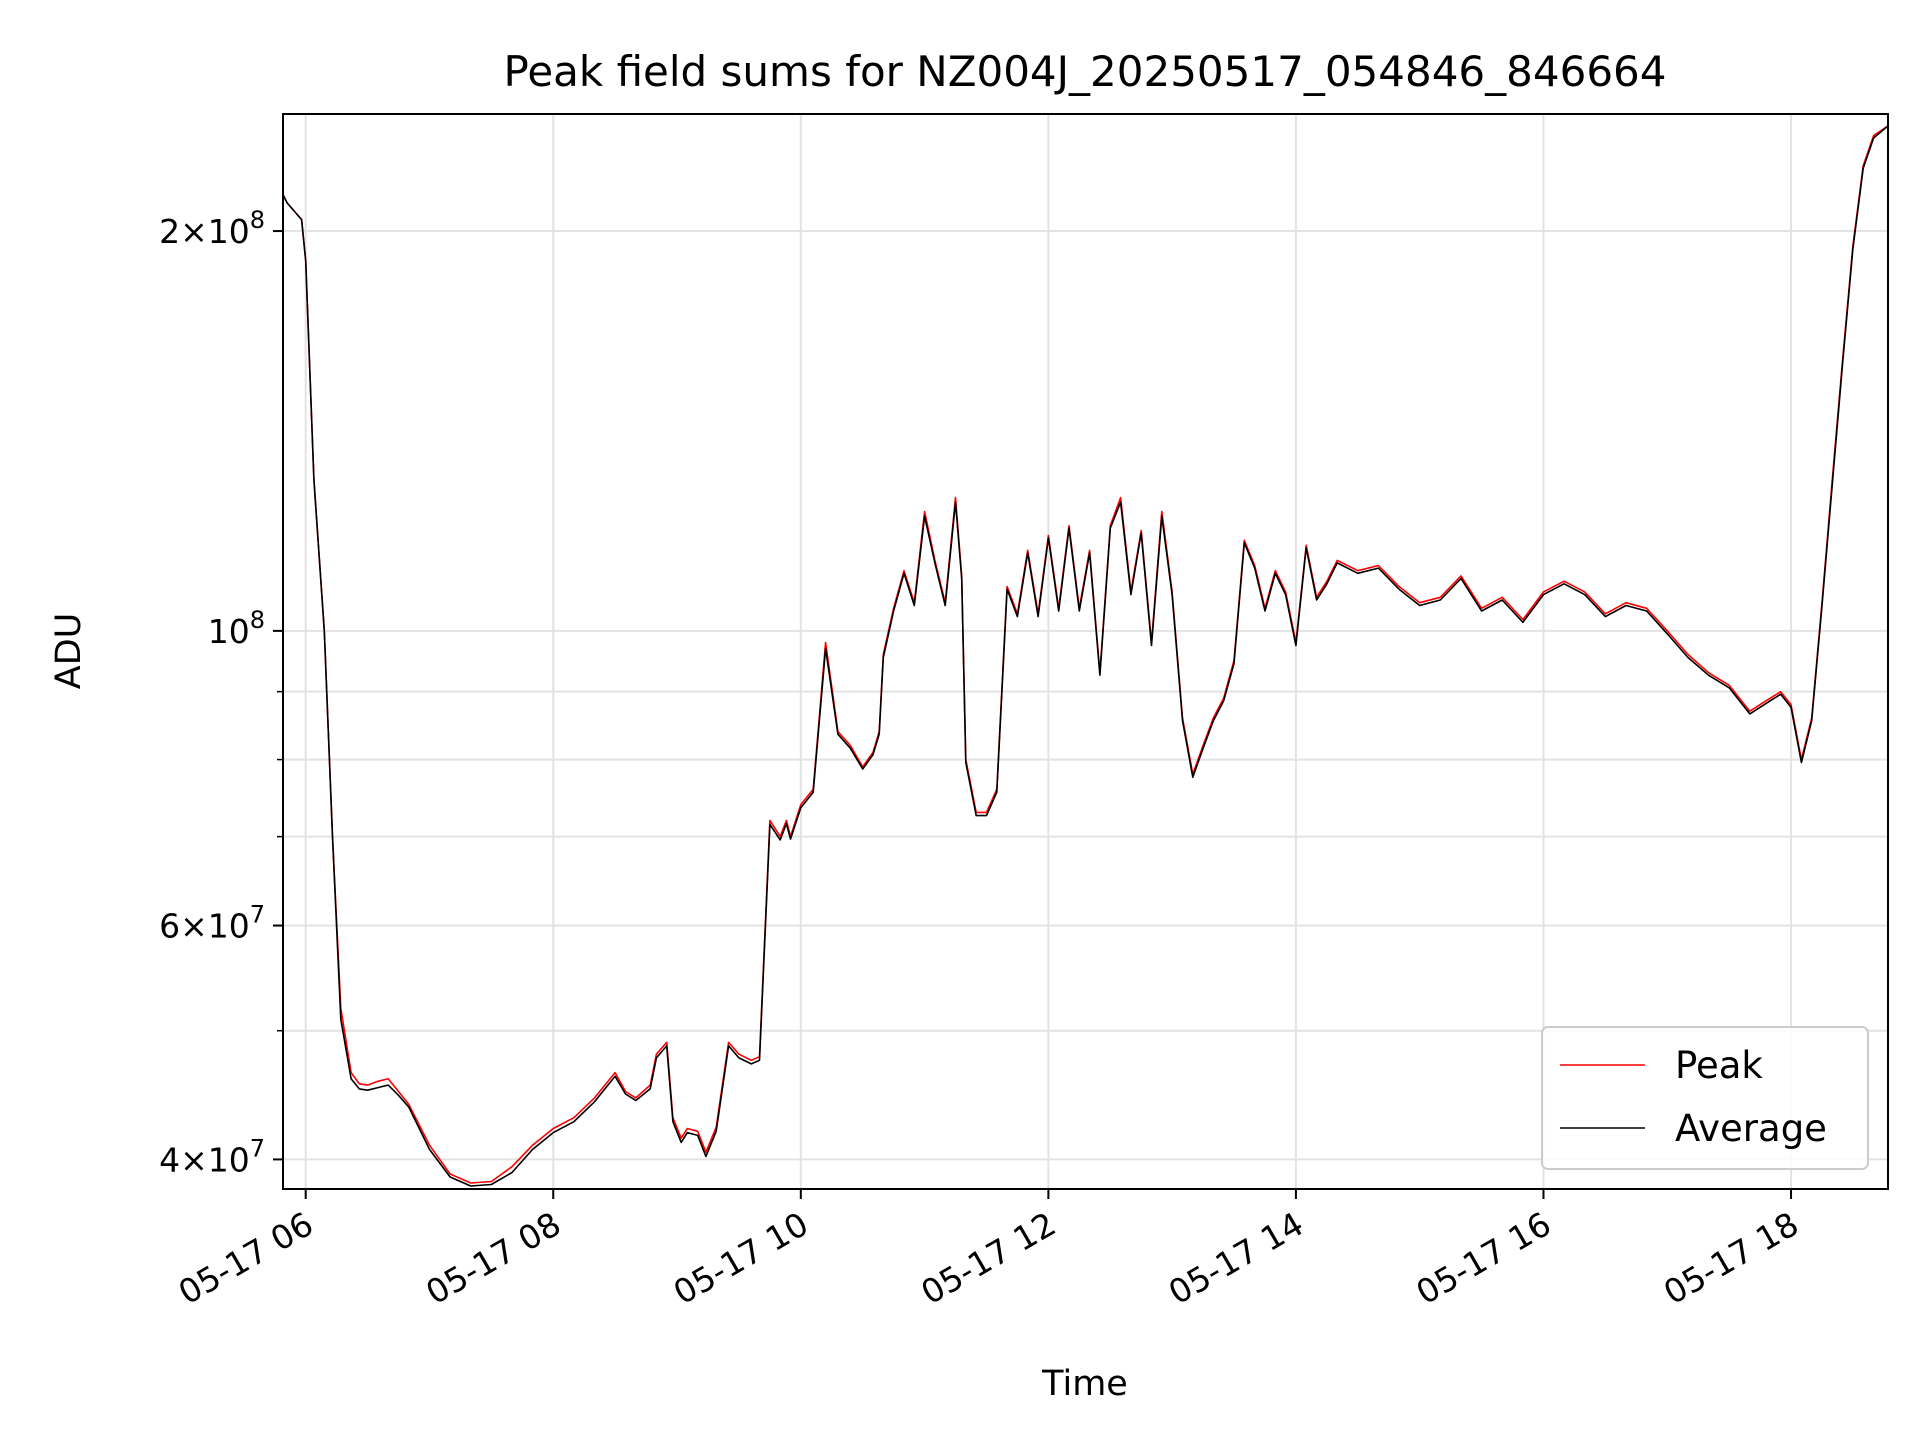 The image size is (1920, 1440). What do you see at coordinates (246, 1258) in the screenshot?
I see `x-tick-label: 05-17 06` at bounding box center [246, 1258].